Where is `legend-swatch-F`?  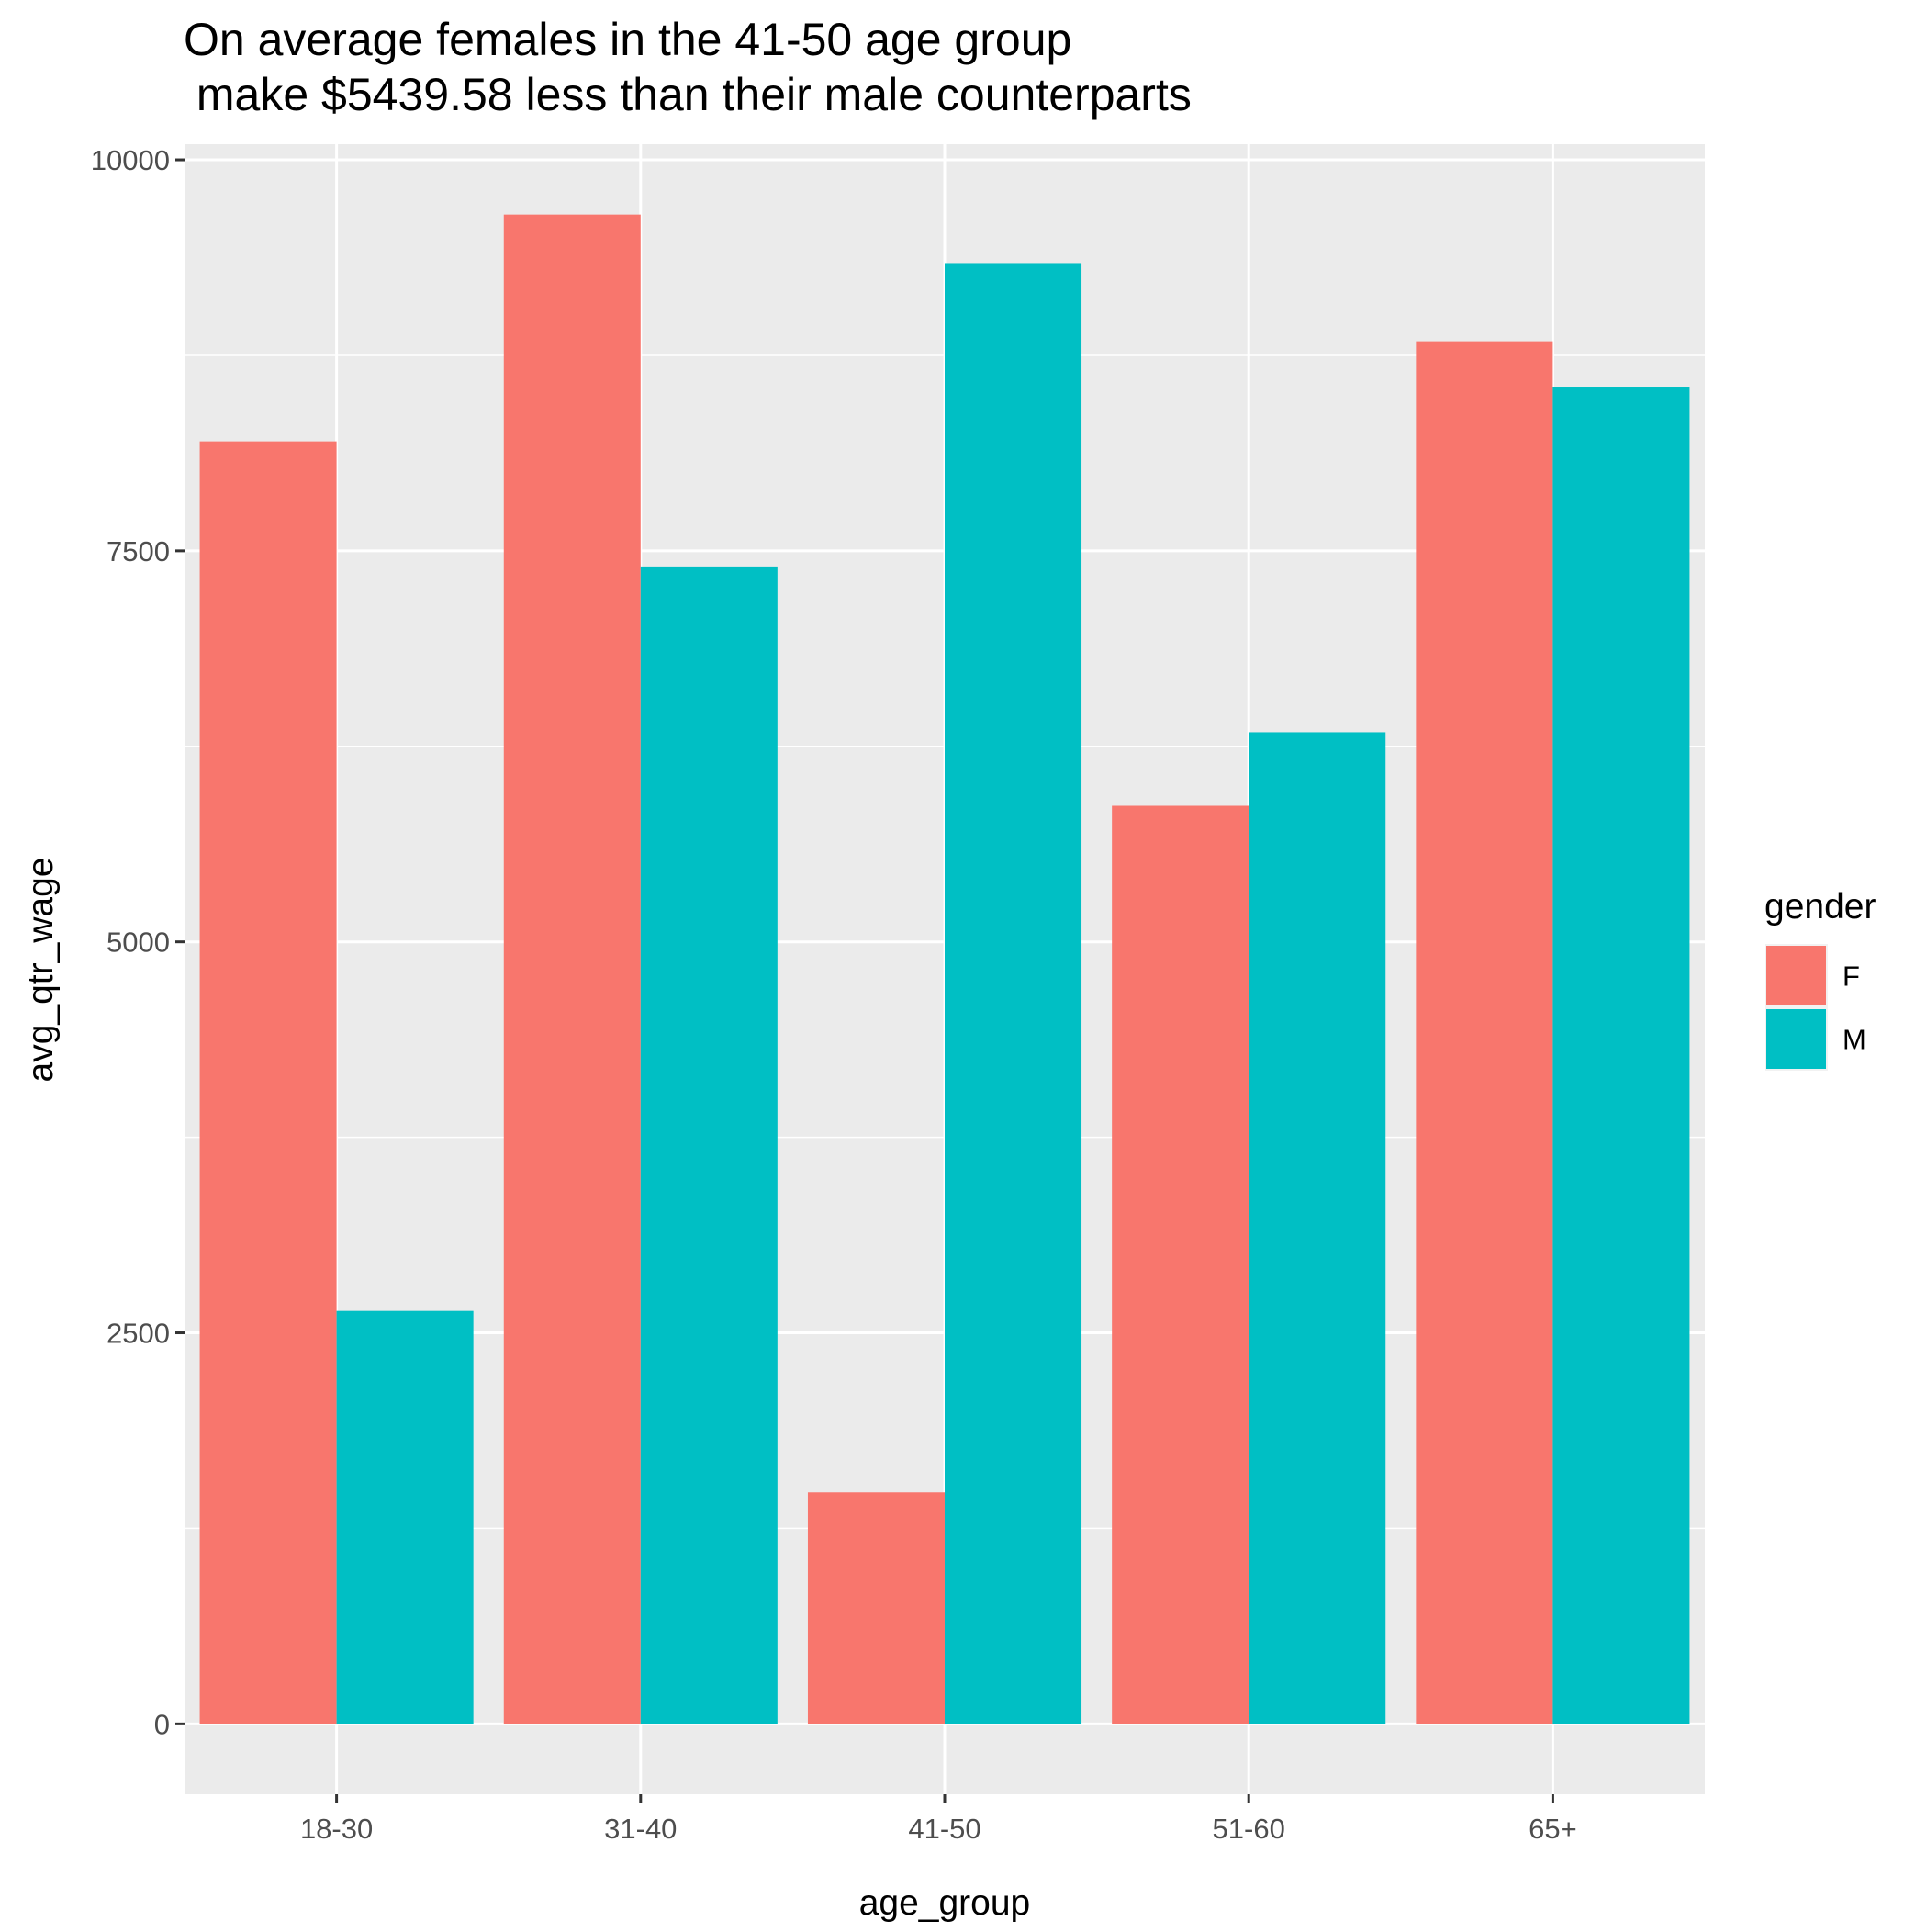 legend-swatch-F is located at coordinates (1796, 976).